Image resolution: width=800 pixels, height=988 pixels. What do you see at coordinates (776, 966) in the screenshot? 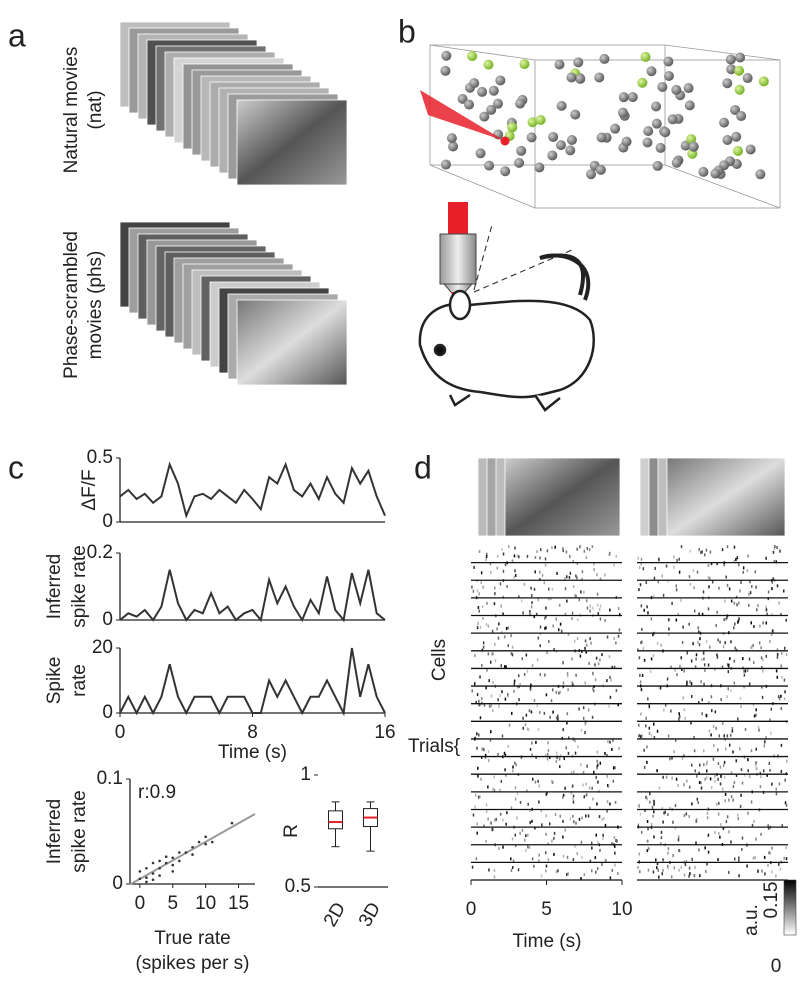
I see `colorbar-tick-label: 0` at bounding box center [776, 966].